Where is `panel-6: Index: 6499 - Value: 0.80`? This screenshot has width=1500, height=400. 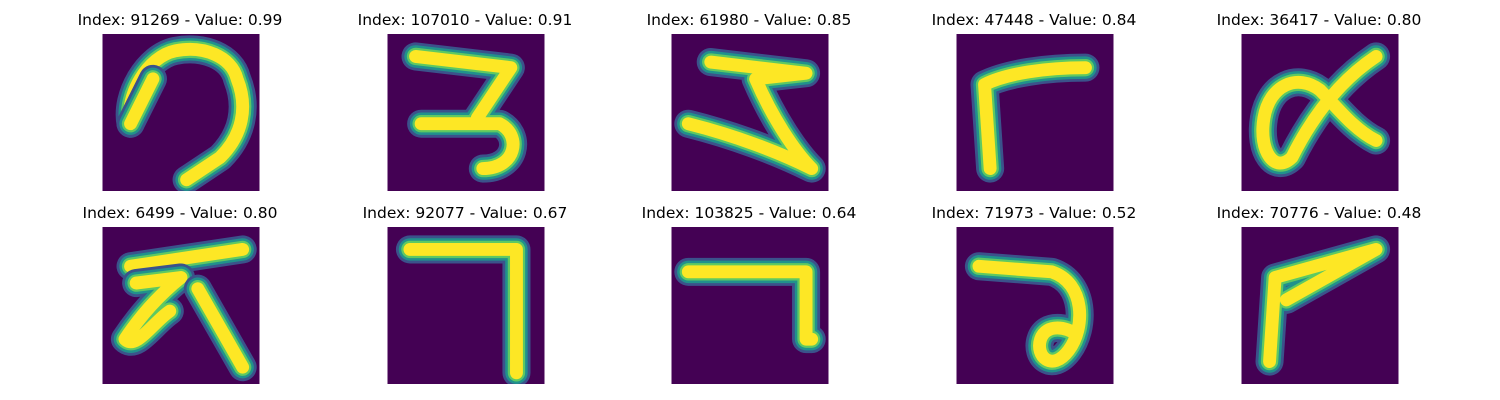 panel-6: Index: 6499 - Value: 0.80 is located at coordinates (180, 293).